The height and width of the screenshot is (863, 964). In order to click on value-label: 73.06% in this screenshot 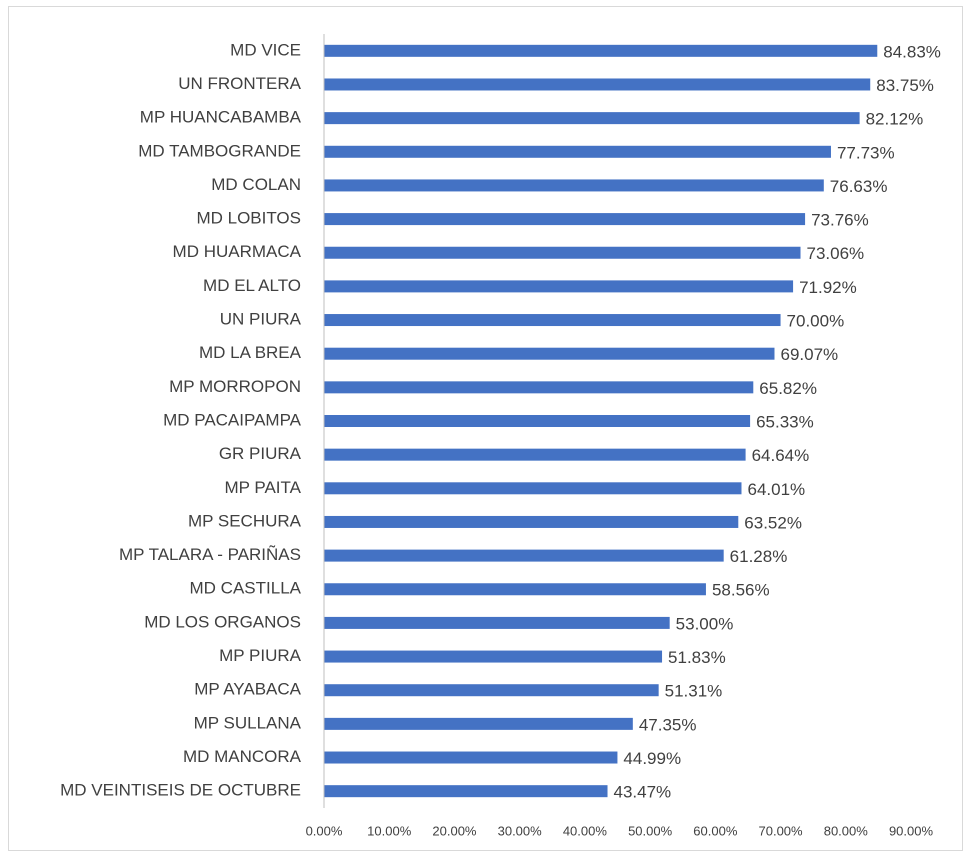, I will do `click(836, 253)`.